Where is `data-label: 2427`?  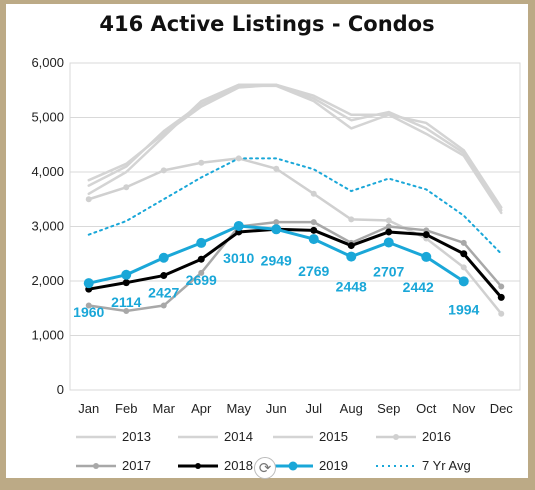 data-label: 2427 is located at coordinates (163, 293).